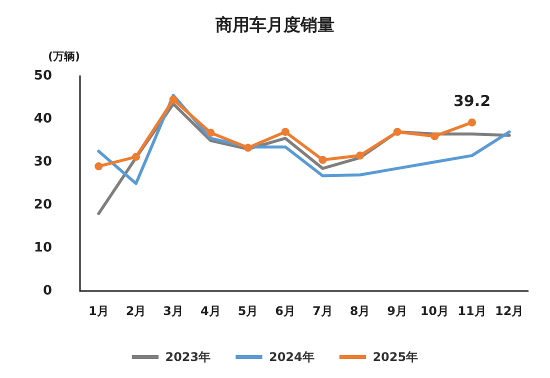  What do you see at coordinates (248, 311) in the screenshot?
I see `x-tick-label: 5月` at bounding box center [248, 311].